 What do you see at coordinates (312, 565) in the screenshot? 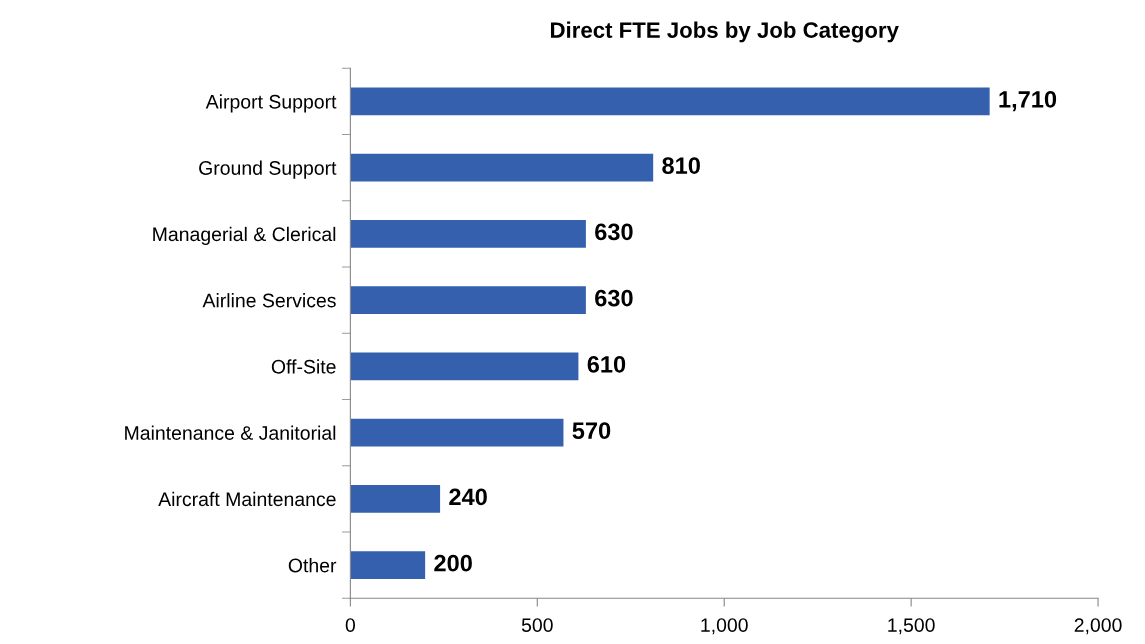
I see `y-tick-label: Other` at bounding box center [312, 565].